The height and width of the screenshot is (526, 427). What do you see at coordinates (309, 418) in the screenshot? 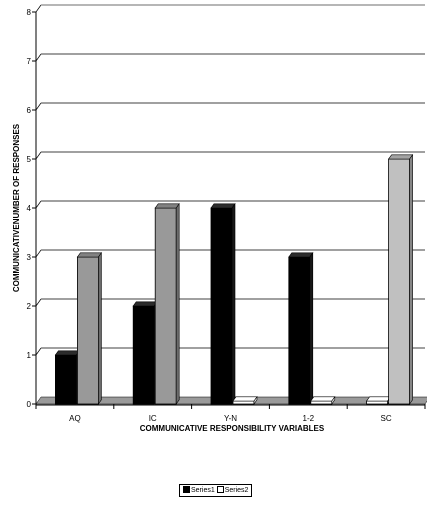
I see `x-tick-label: 1-2` at bounding box center [309, 418].